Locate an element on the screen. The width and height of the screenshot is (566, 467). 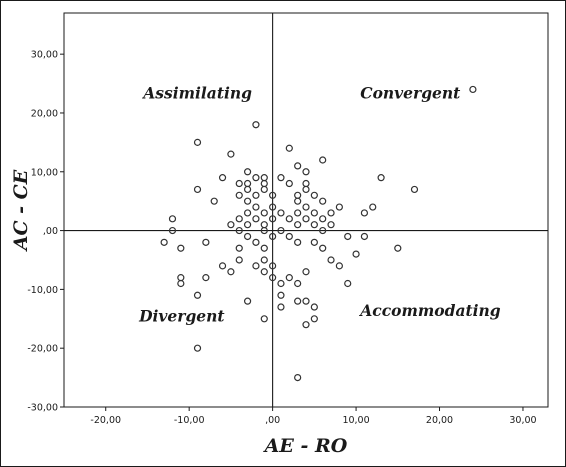
y-axis: -30,00 -20,00 -10,00 ,00 10,00 20,00 30,00 is located at coordinates (45, 232).